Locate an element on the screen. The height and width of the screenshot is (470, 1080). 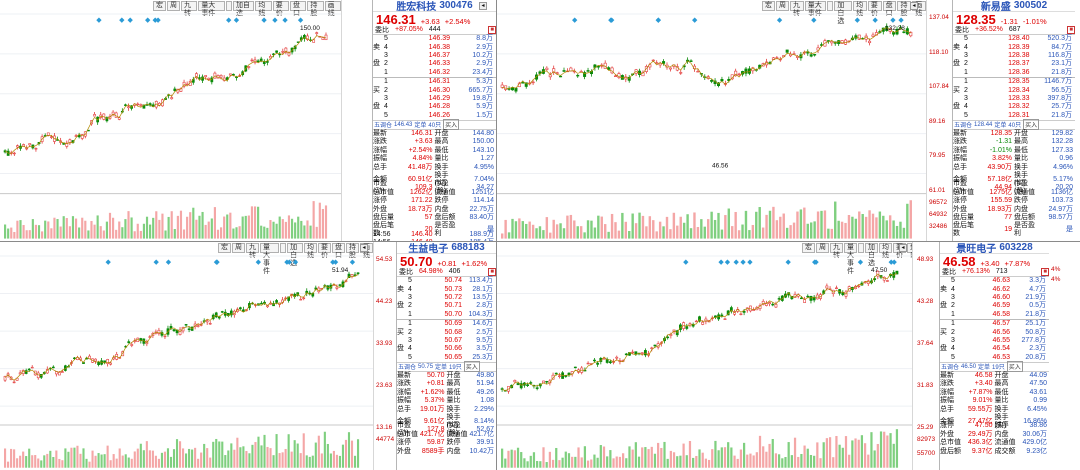
bid-row: 3 46.55 277.8万 is located at coordinates (994, 341).